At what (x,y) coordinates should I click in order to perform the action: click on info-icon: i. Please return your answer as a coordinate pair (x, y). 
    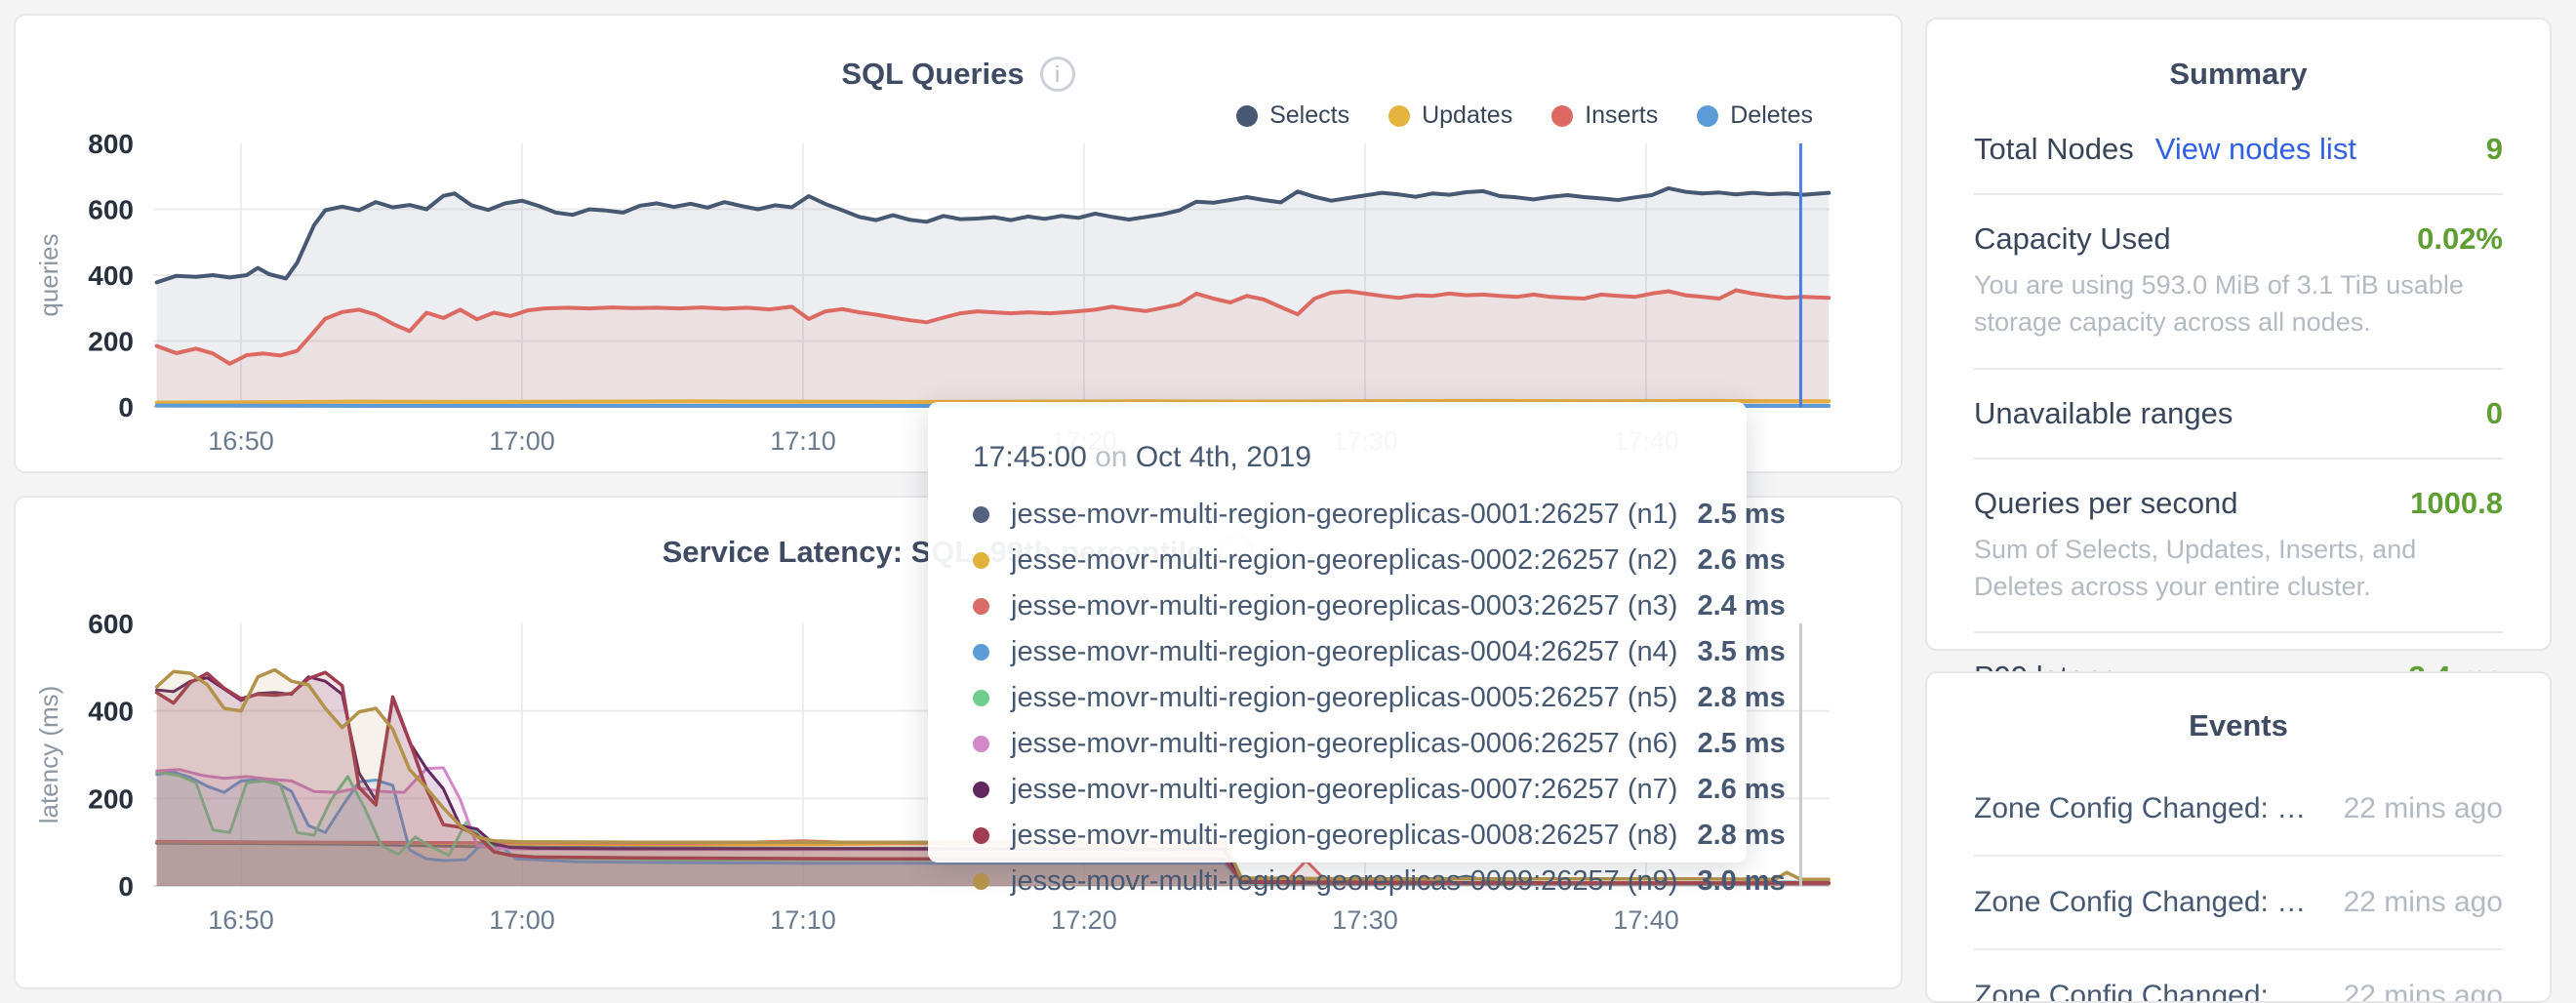
    Looking at the image, I should click on (1057, 74).